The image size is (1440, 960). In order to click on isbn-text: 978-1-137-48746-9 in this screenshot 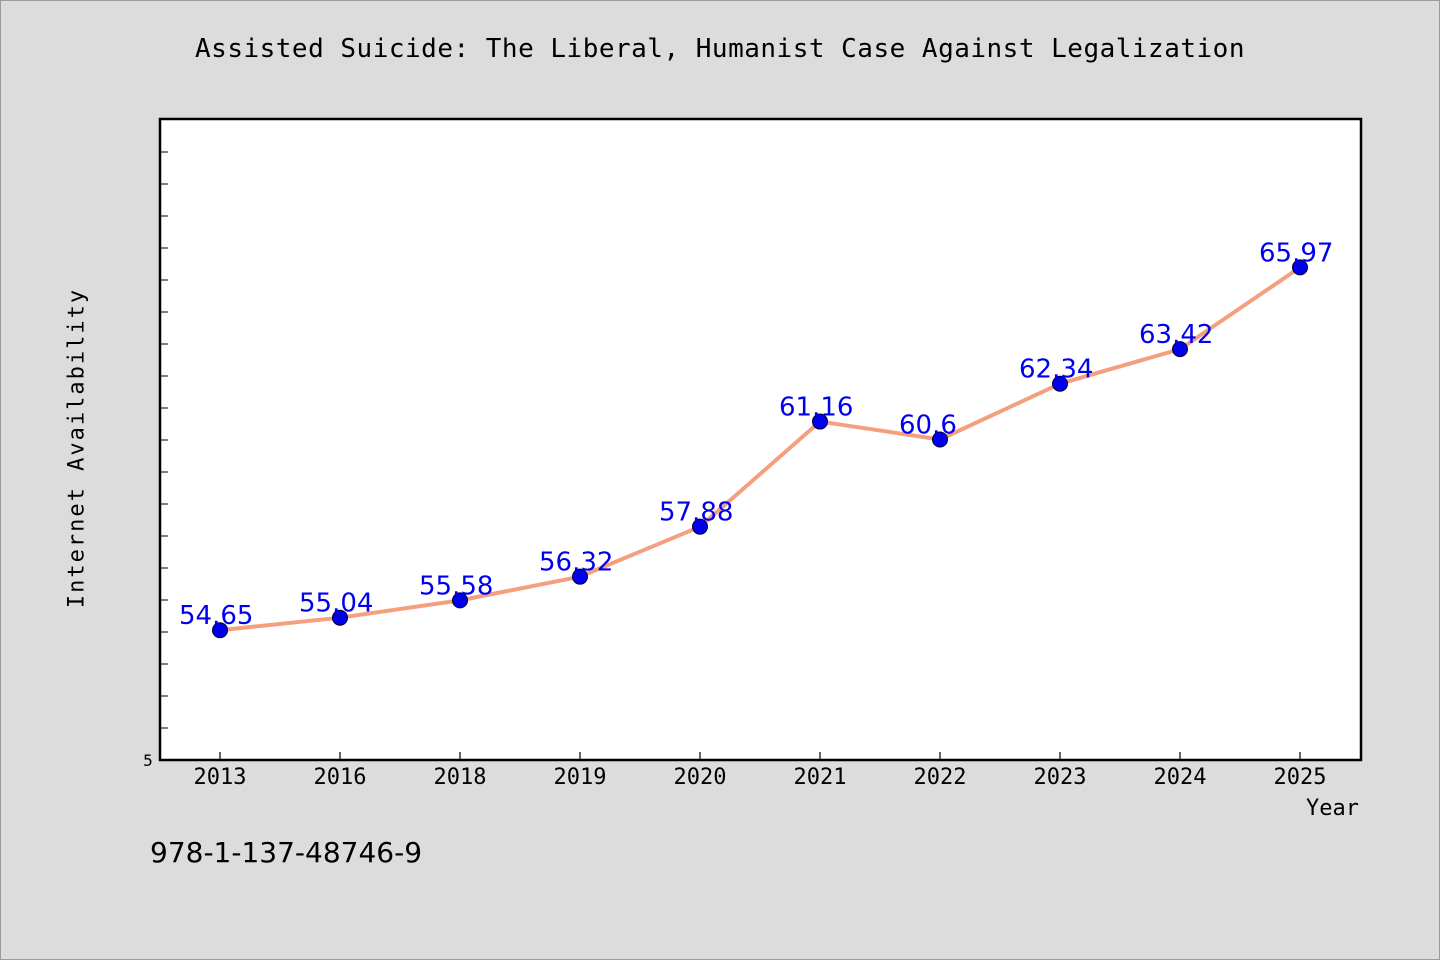, I will do `click(286, 852)`.